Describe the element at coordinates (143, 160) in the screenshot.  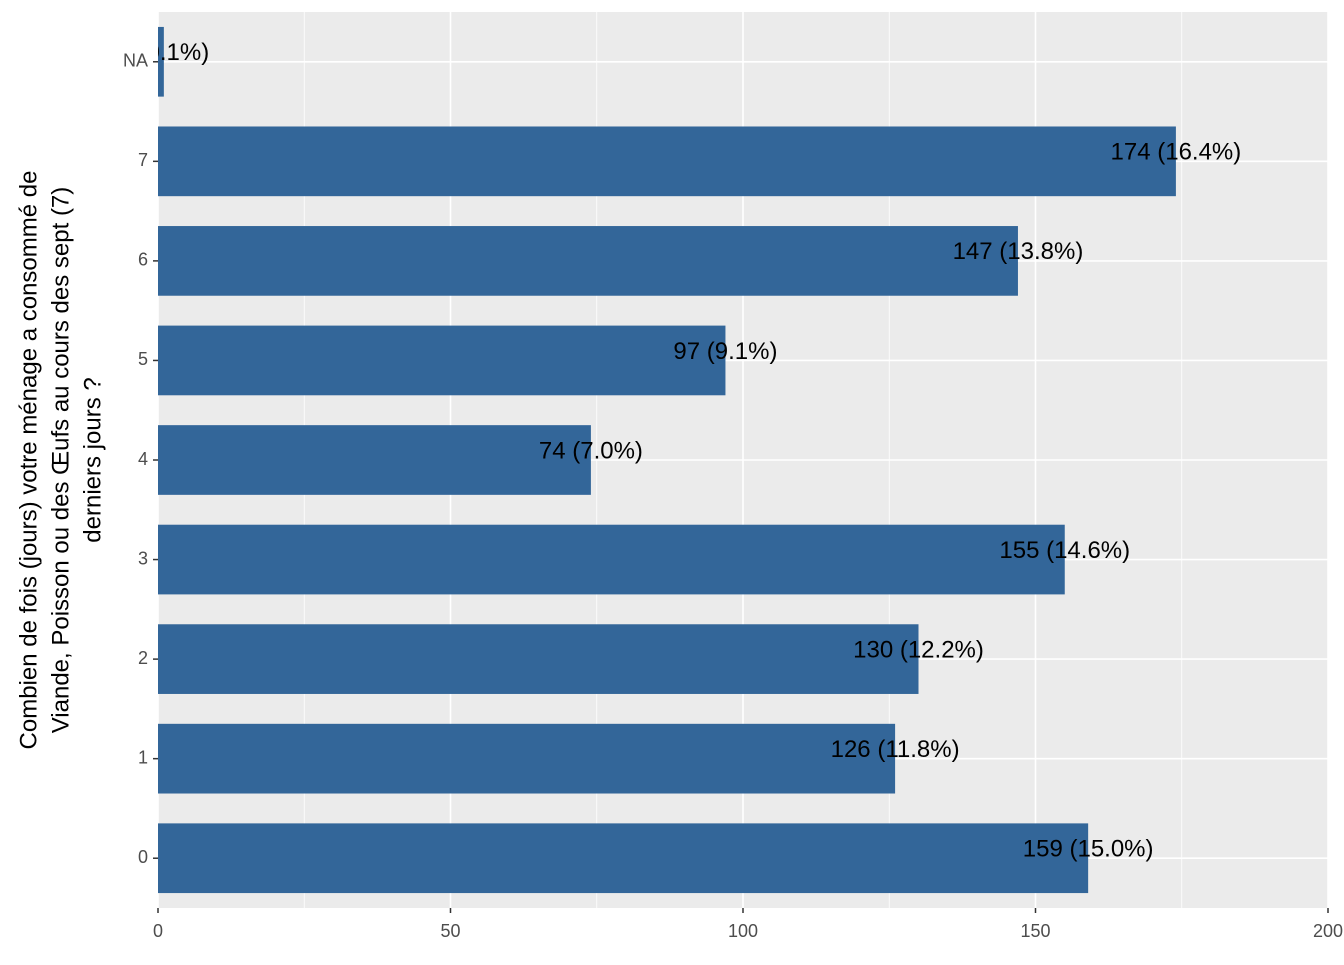
I see `y-tick-label: 7` at that location.